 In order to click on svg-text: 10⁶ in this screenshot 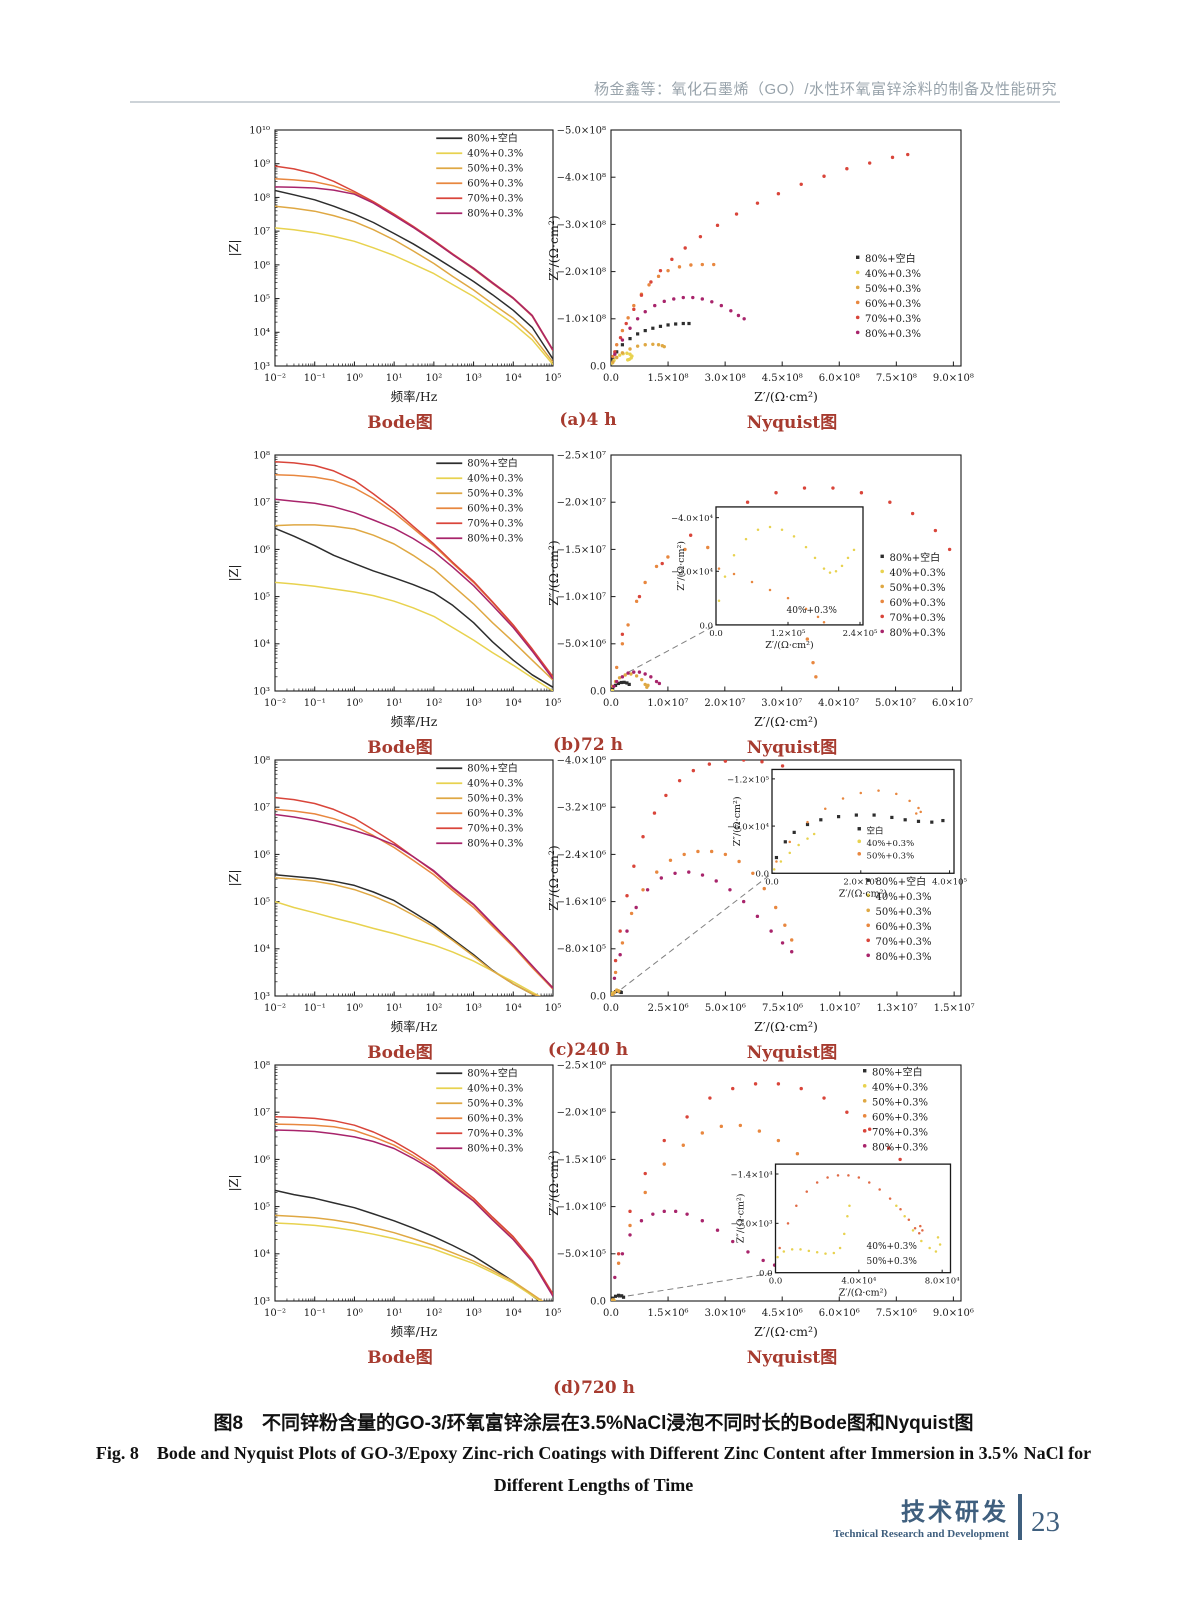, I will do `click(261, 550)`.